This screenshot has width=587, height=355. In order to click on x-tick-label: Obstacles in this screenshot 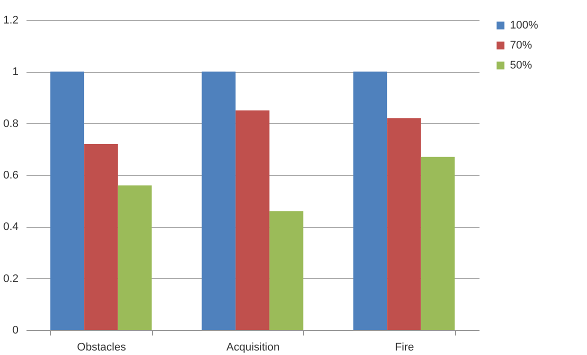, I will do `click(101, 348)`.